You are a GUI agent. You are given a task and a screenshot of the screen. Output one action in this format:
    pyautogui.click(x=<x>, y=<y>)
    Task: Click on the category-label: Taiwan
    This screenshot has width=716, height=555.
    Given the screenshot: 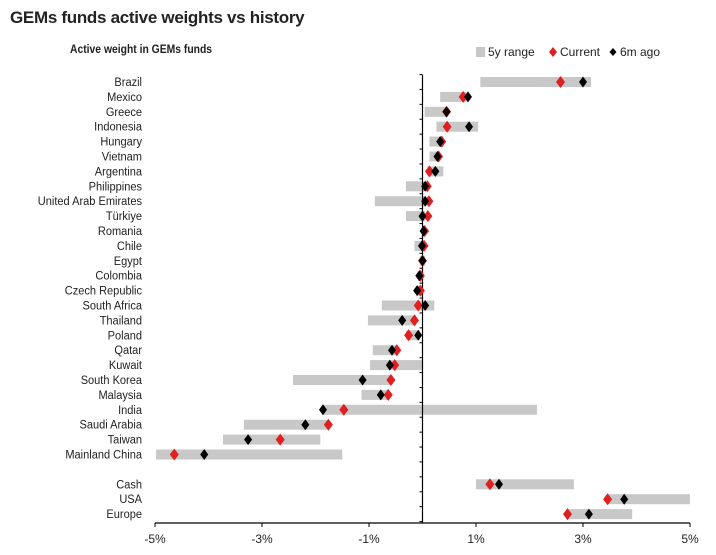 What is the action you would take?
    pyautogui.click(x=125, y=440)
    